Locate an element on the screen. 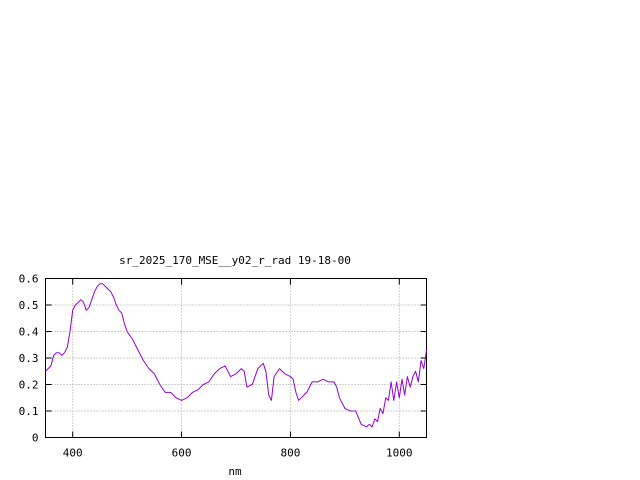  y-tick-label: 0.2 is located at coordinates (29, 385).